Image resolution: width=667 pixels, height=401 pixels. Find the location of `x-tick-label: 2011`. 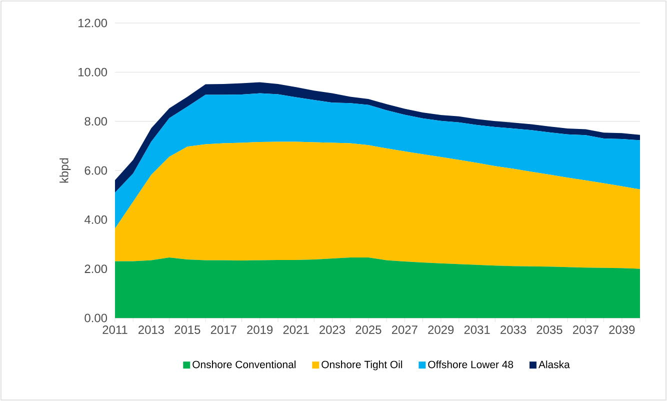

x-tick-label: 2011 is located at coordinates (115, 330).